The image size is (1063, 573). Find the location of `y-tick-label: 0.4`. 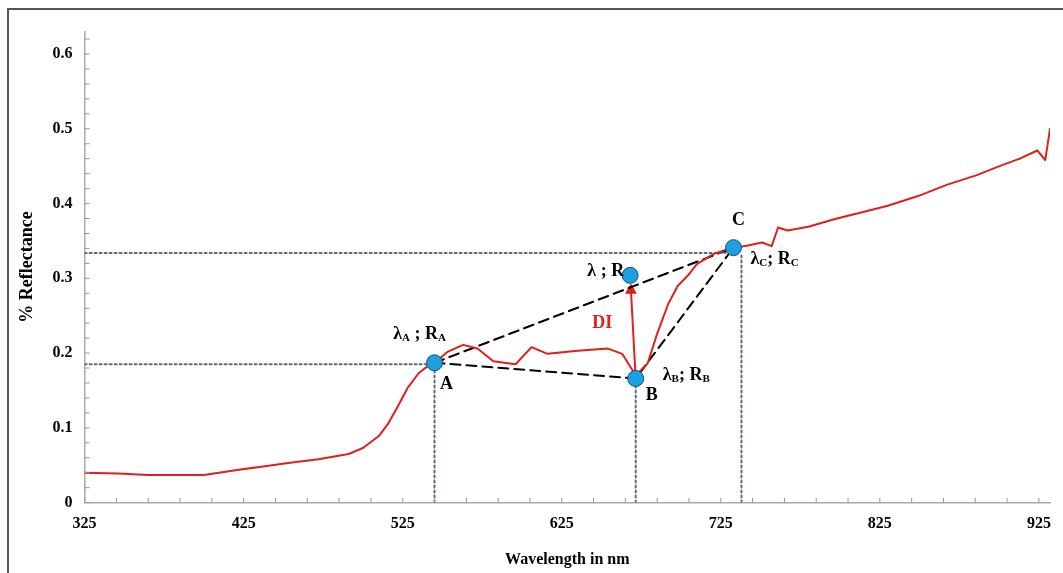

y-tick-label: 0.4 is located at coordinates (62, 202).